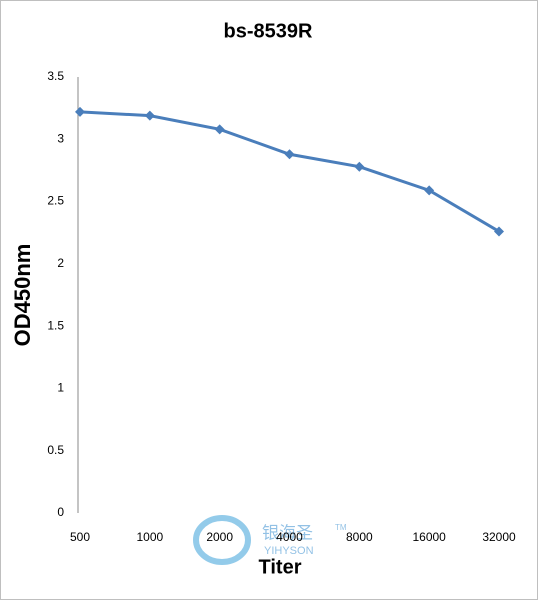 The width and height of the screenshot is (538, 600). Describe the element at coordinates (219, 537) in the screenshot. I see `x-tick-label: 2000` at that location.